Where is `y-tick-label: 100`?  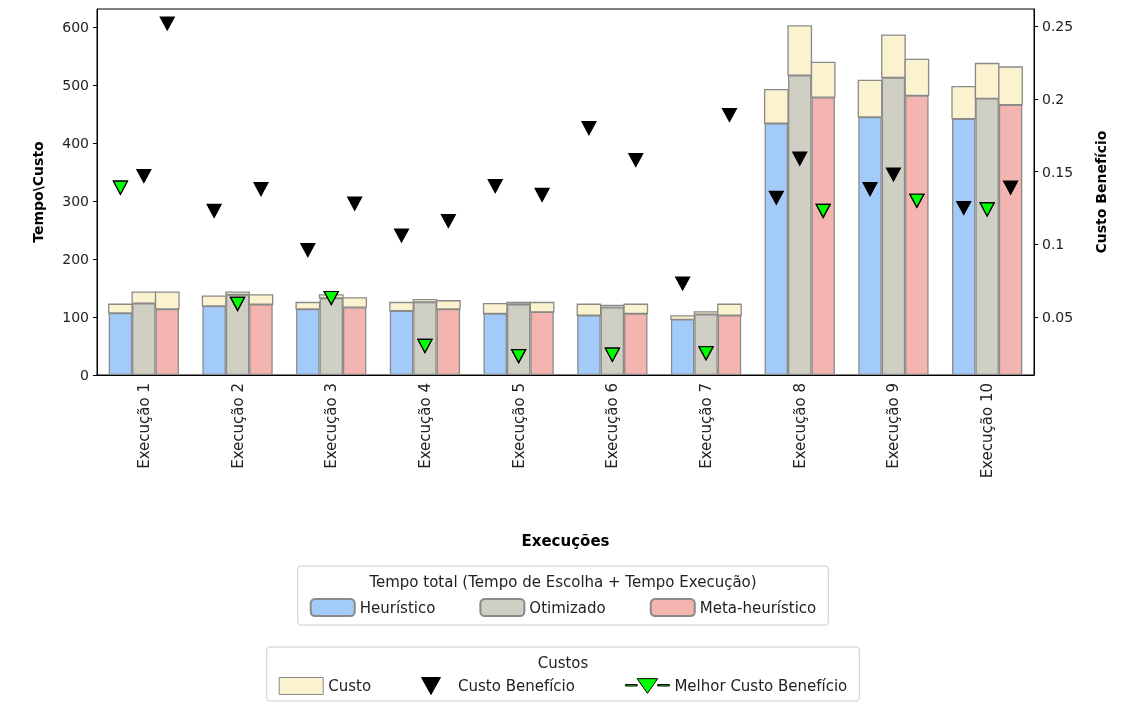 y-tick-label: 100 is located at coordinates (75, 317).